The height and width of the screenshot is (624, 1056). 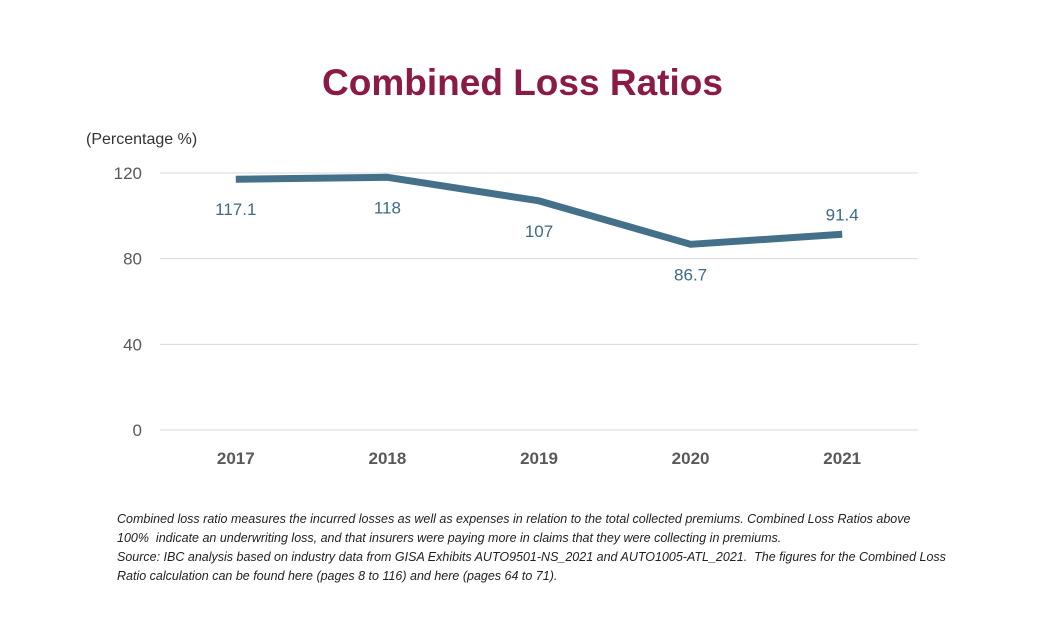 What do you see at coordinates (691, 458) in the screenshot?
I see `x-tick-label: 2020` at bounding box center [691, 458].